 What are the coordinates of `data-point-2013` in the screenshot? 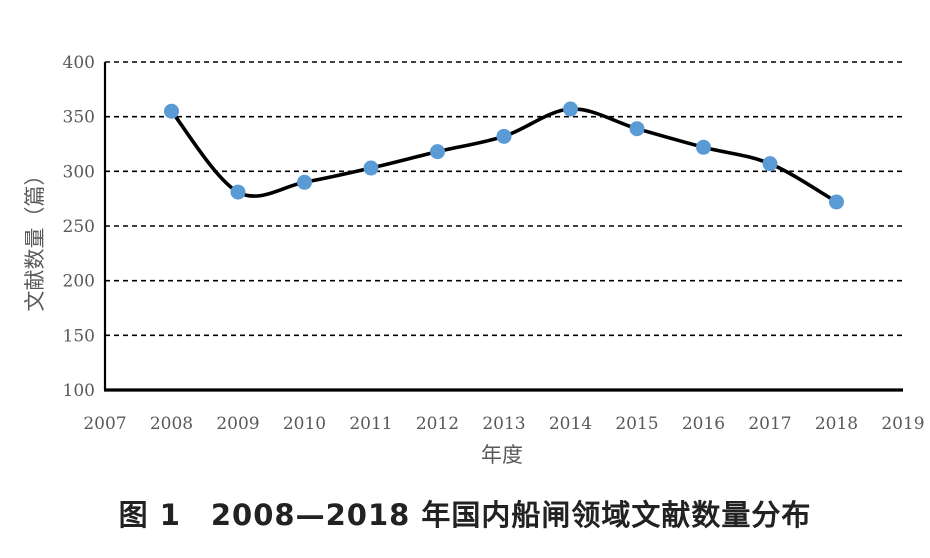 It's located at (504, 136).